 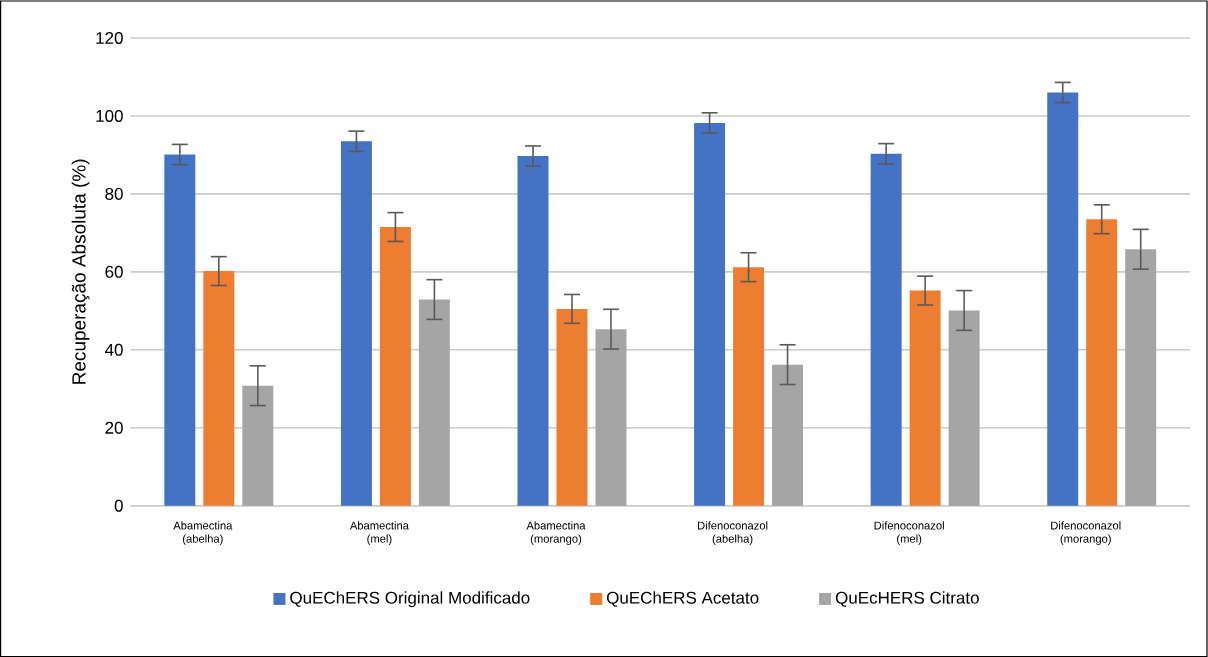 I want to click on y-tick-label: 20, so click(x=114, y=427).